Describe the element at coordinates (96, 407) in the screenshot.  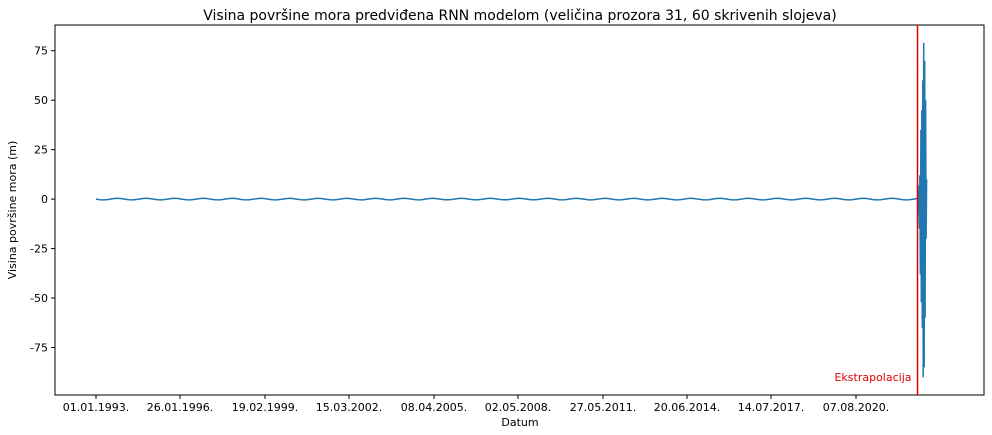
I see `x-tick-label: 01.01.1993.` at that location.